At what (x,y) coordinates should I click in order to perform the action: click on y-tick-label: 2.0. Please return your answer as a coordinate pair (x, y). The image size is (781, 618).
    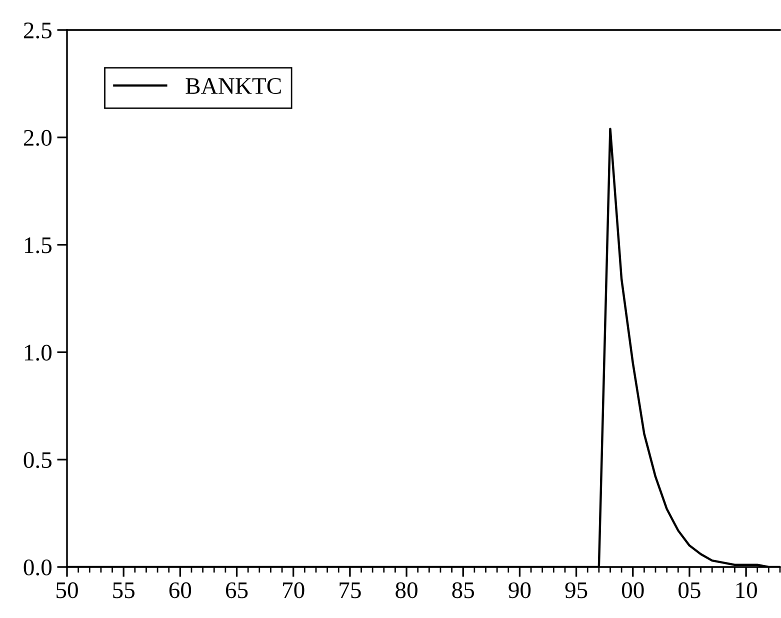
    Looking at the image, I should click on (38, 138).